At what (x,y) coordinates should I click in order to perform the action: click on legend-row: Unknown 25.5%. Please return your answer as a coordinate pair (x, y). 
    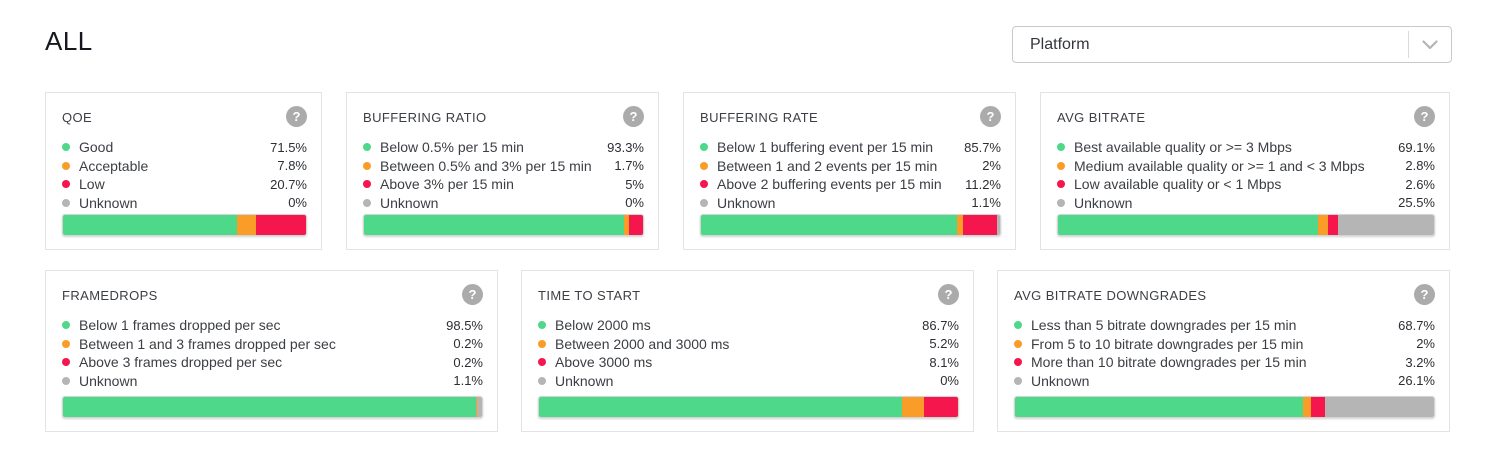
    Looking at the image, I should click on (1246, 203).